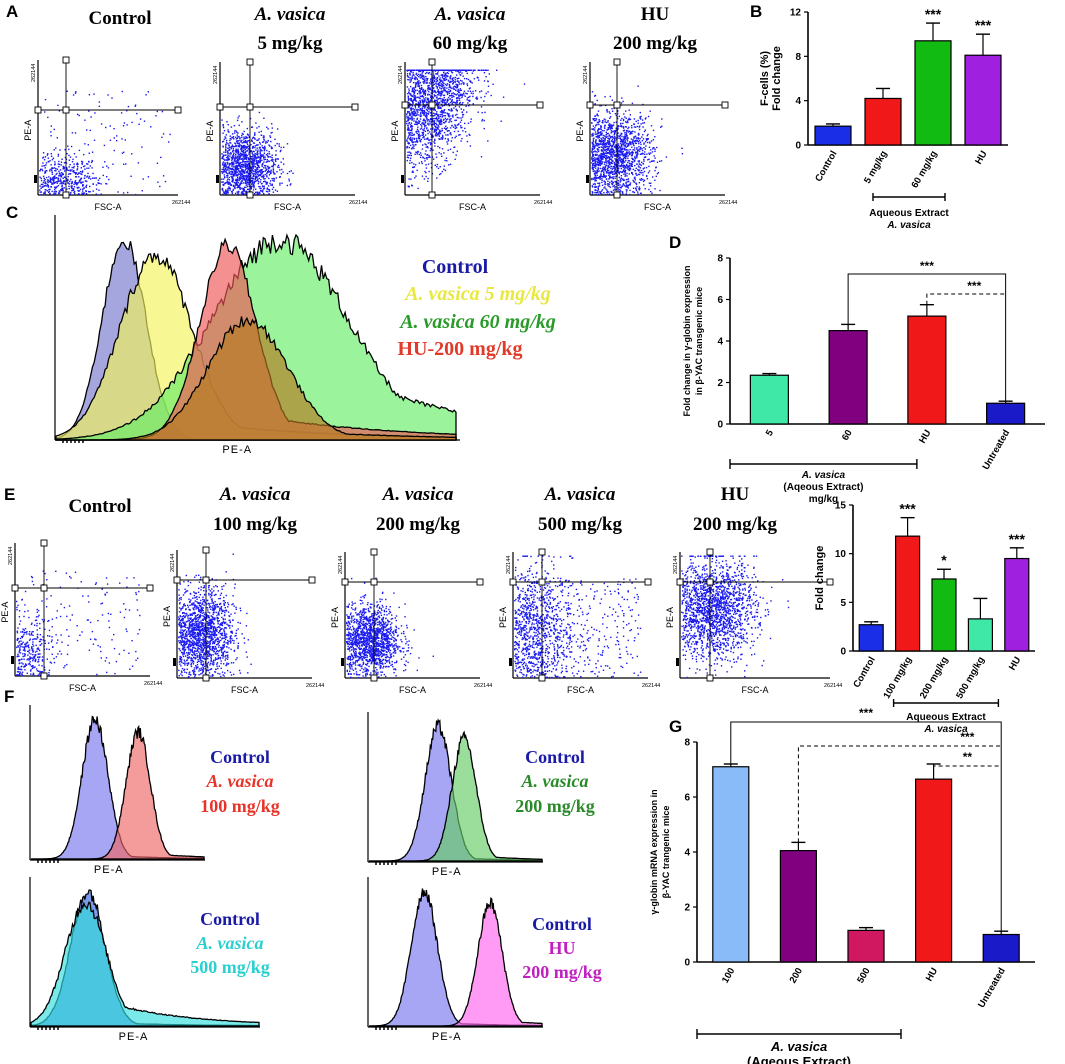  What do you see at coordinates (687, 340) in the screenshot?
I see `y-label-D-1: Fold change in γ-globin expression` at bounding box center [687, 340].